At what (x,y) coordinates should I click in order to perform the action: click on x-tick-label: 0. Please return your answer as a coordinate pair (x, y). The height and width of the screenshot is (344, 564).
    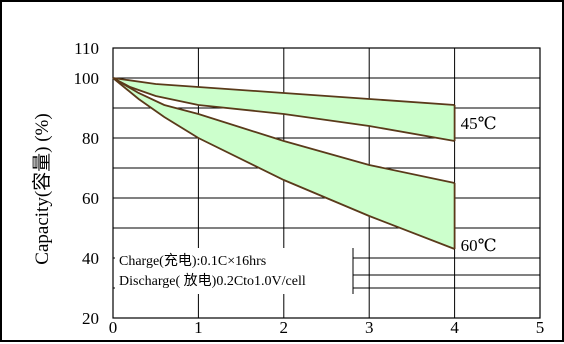
    Looking at the image, I should click on (113, 327).